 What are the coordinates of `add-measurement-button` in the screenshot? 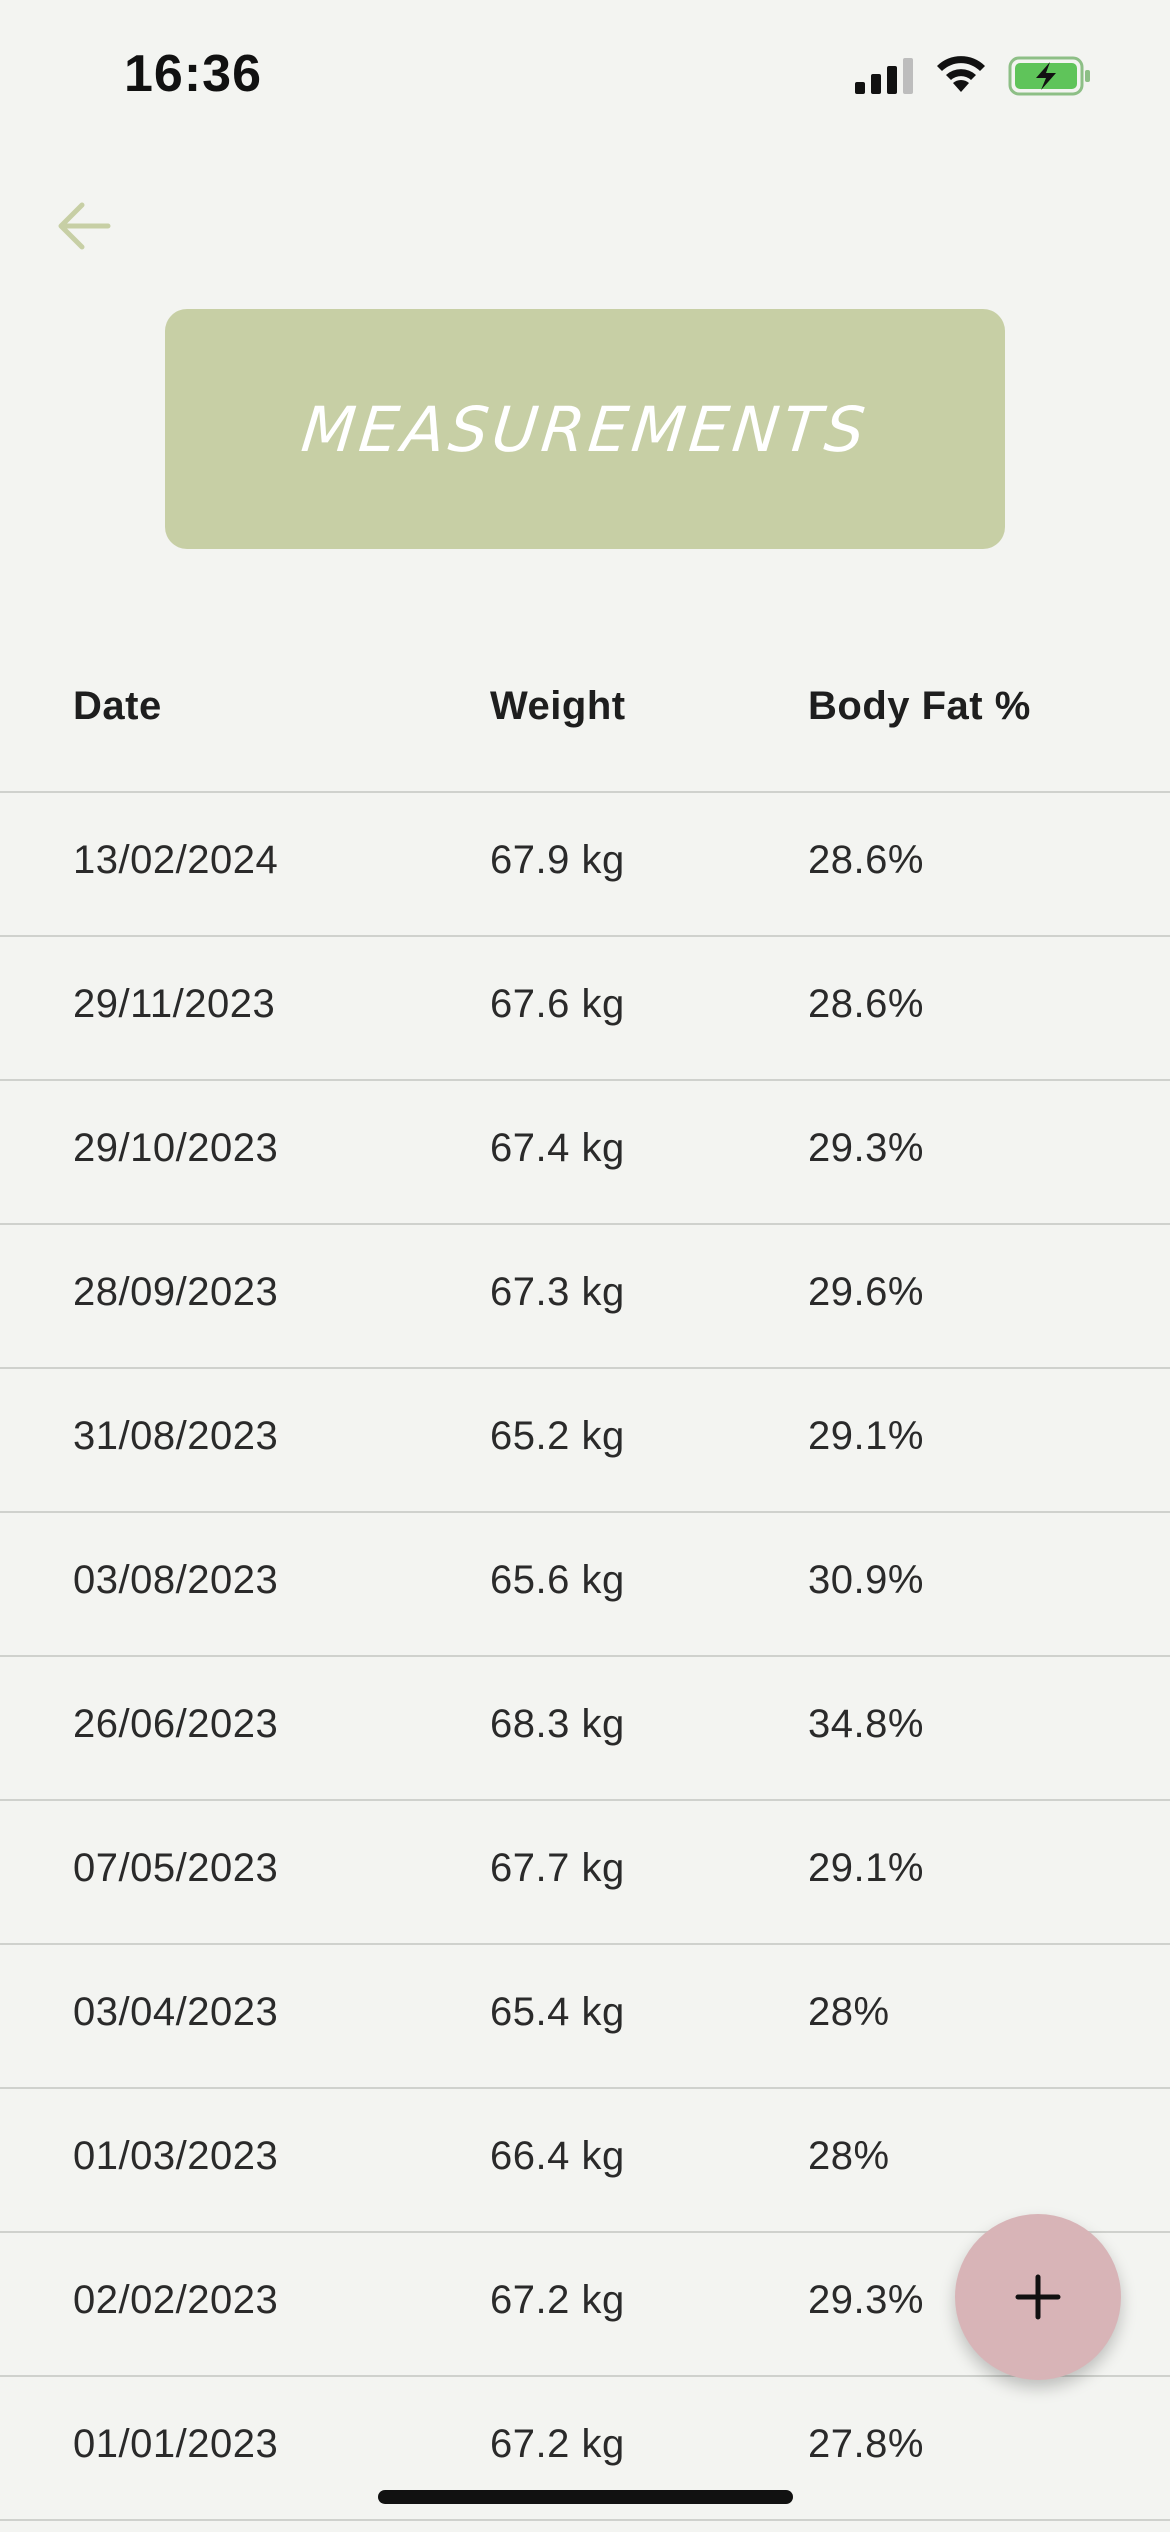 It's located at (1038, 2297).